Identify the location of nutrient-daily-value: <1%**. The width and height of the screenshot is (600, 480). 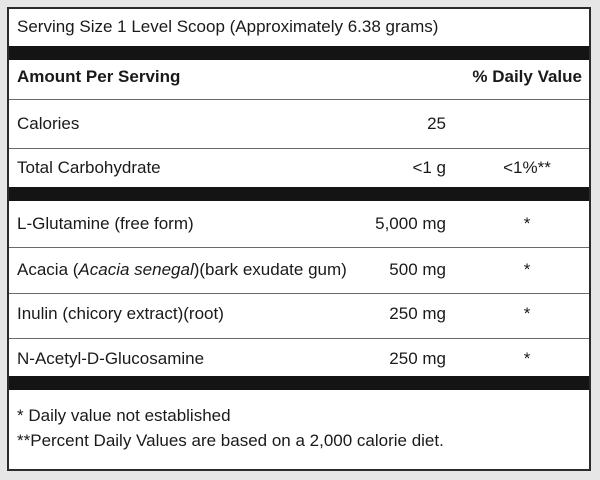
(527, 167).